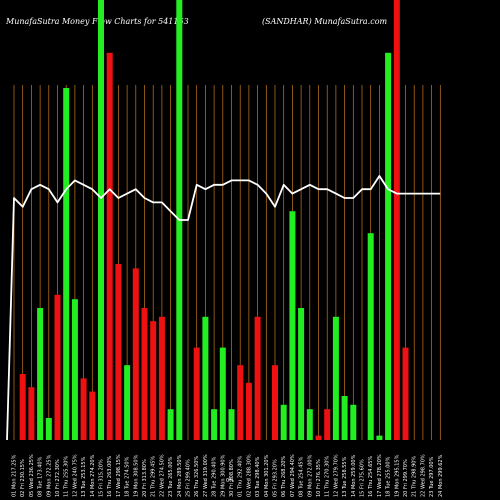 Image resolution: width=500 pixels, height=500 pixels. What do you see at coordinates (310, 475) in the screenshot?
I see `x-tick-label: 09 Mon 272.00%` at bounding box center [310, 475].